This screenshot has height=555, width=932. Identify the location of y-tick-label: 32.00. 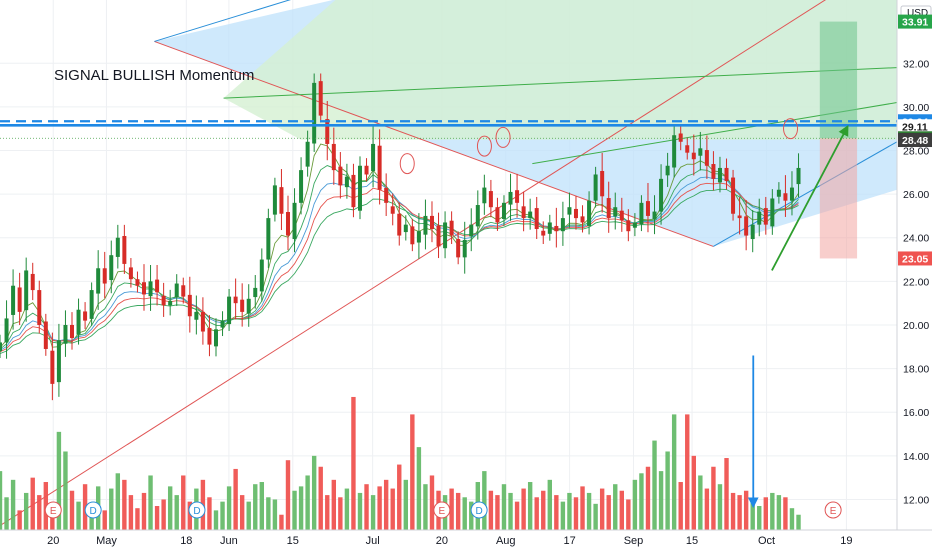
(916, 64).